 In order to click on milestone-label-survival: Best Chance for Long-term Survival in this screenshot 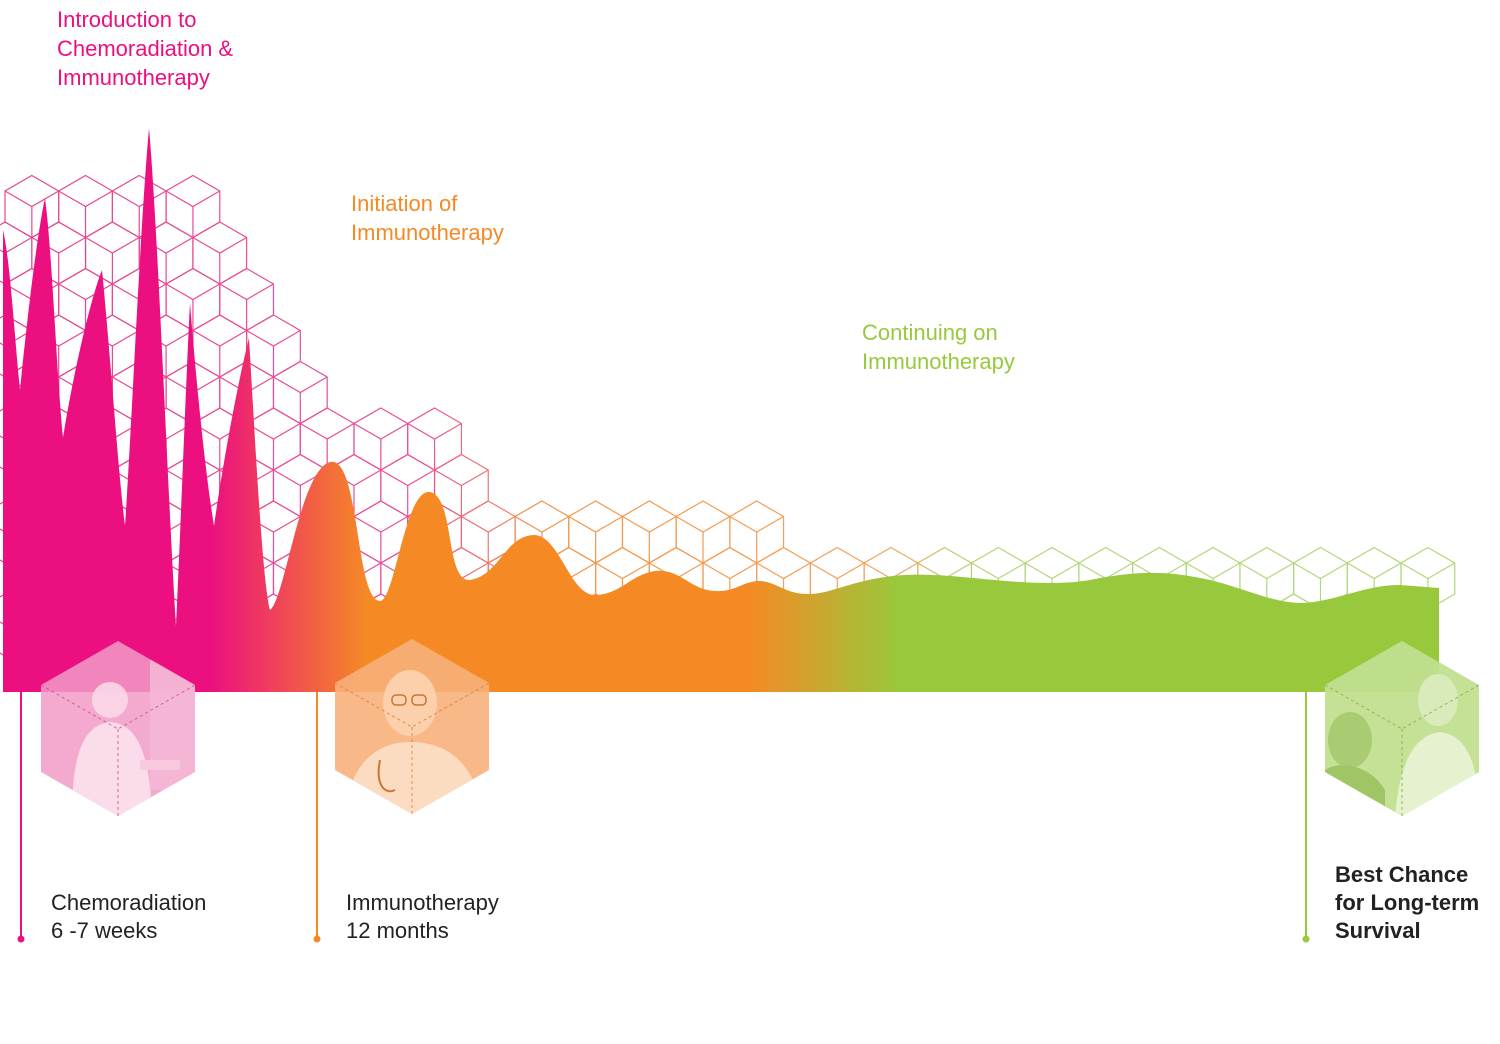, I will do `click(1407, 903)`.